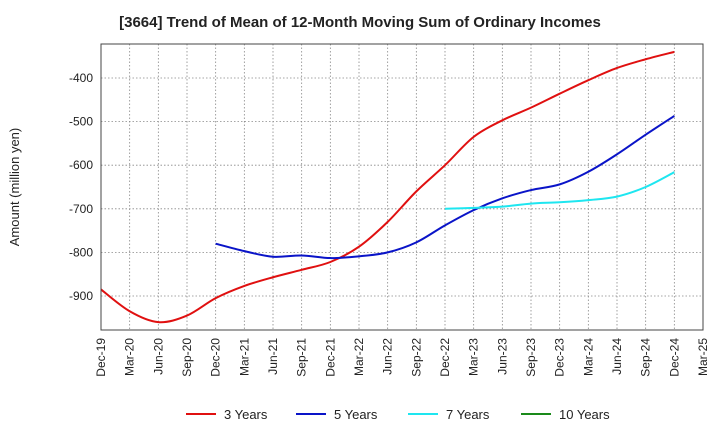 The width and height of the screenshot is (720, 440). What do you see at coordinates (398, 414) in the screenshot?
I see `legend: 3 Years 5 Years 7 Years 10 Years` at bounding box center [398, 414].